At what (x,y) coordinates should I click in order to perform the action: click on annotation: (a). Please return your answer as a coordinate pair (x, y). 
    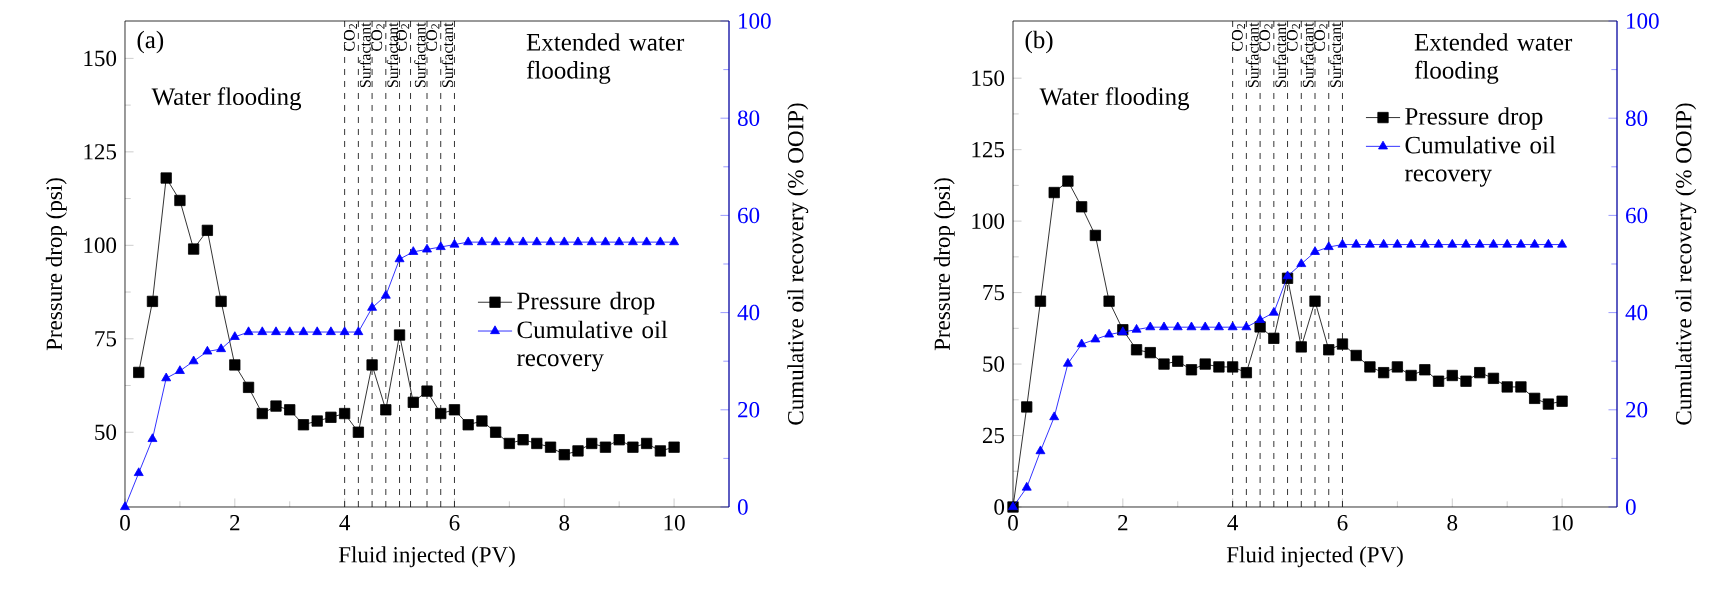
    Looking at the image, I should click on (150, 42).